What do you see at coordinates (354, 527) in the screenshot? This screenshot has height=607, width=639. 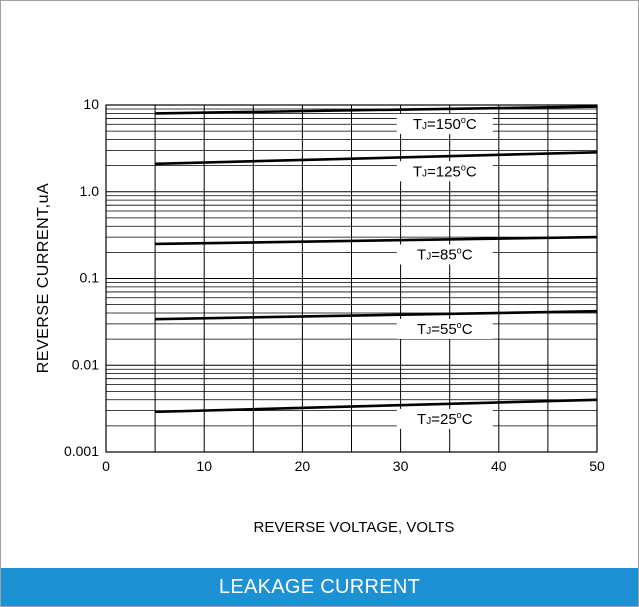 I see `x-axis-label: REVERSE VOLTAGE, VOLTS` at bounding box center [354, 527].